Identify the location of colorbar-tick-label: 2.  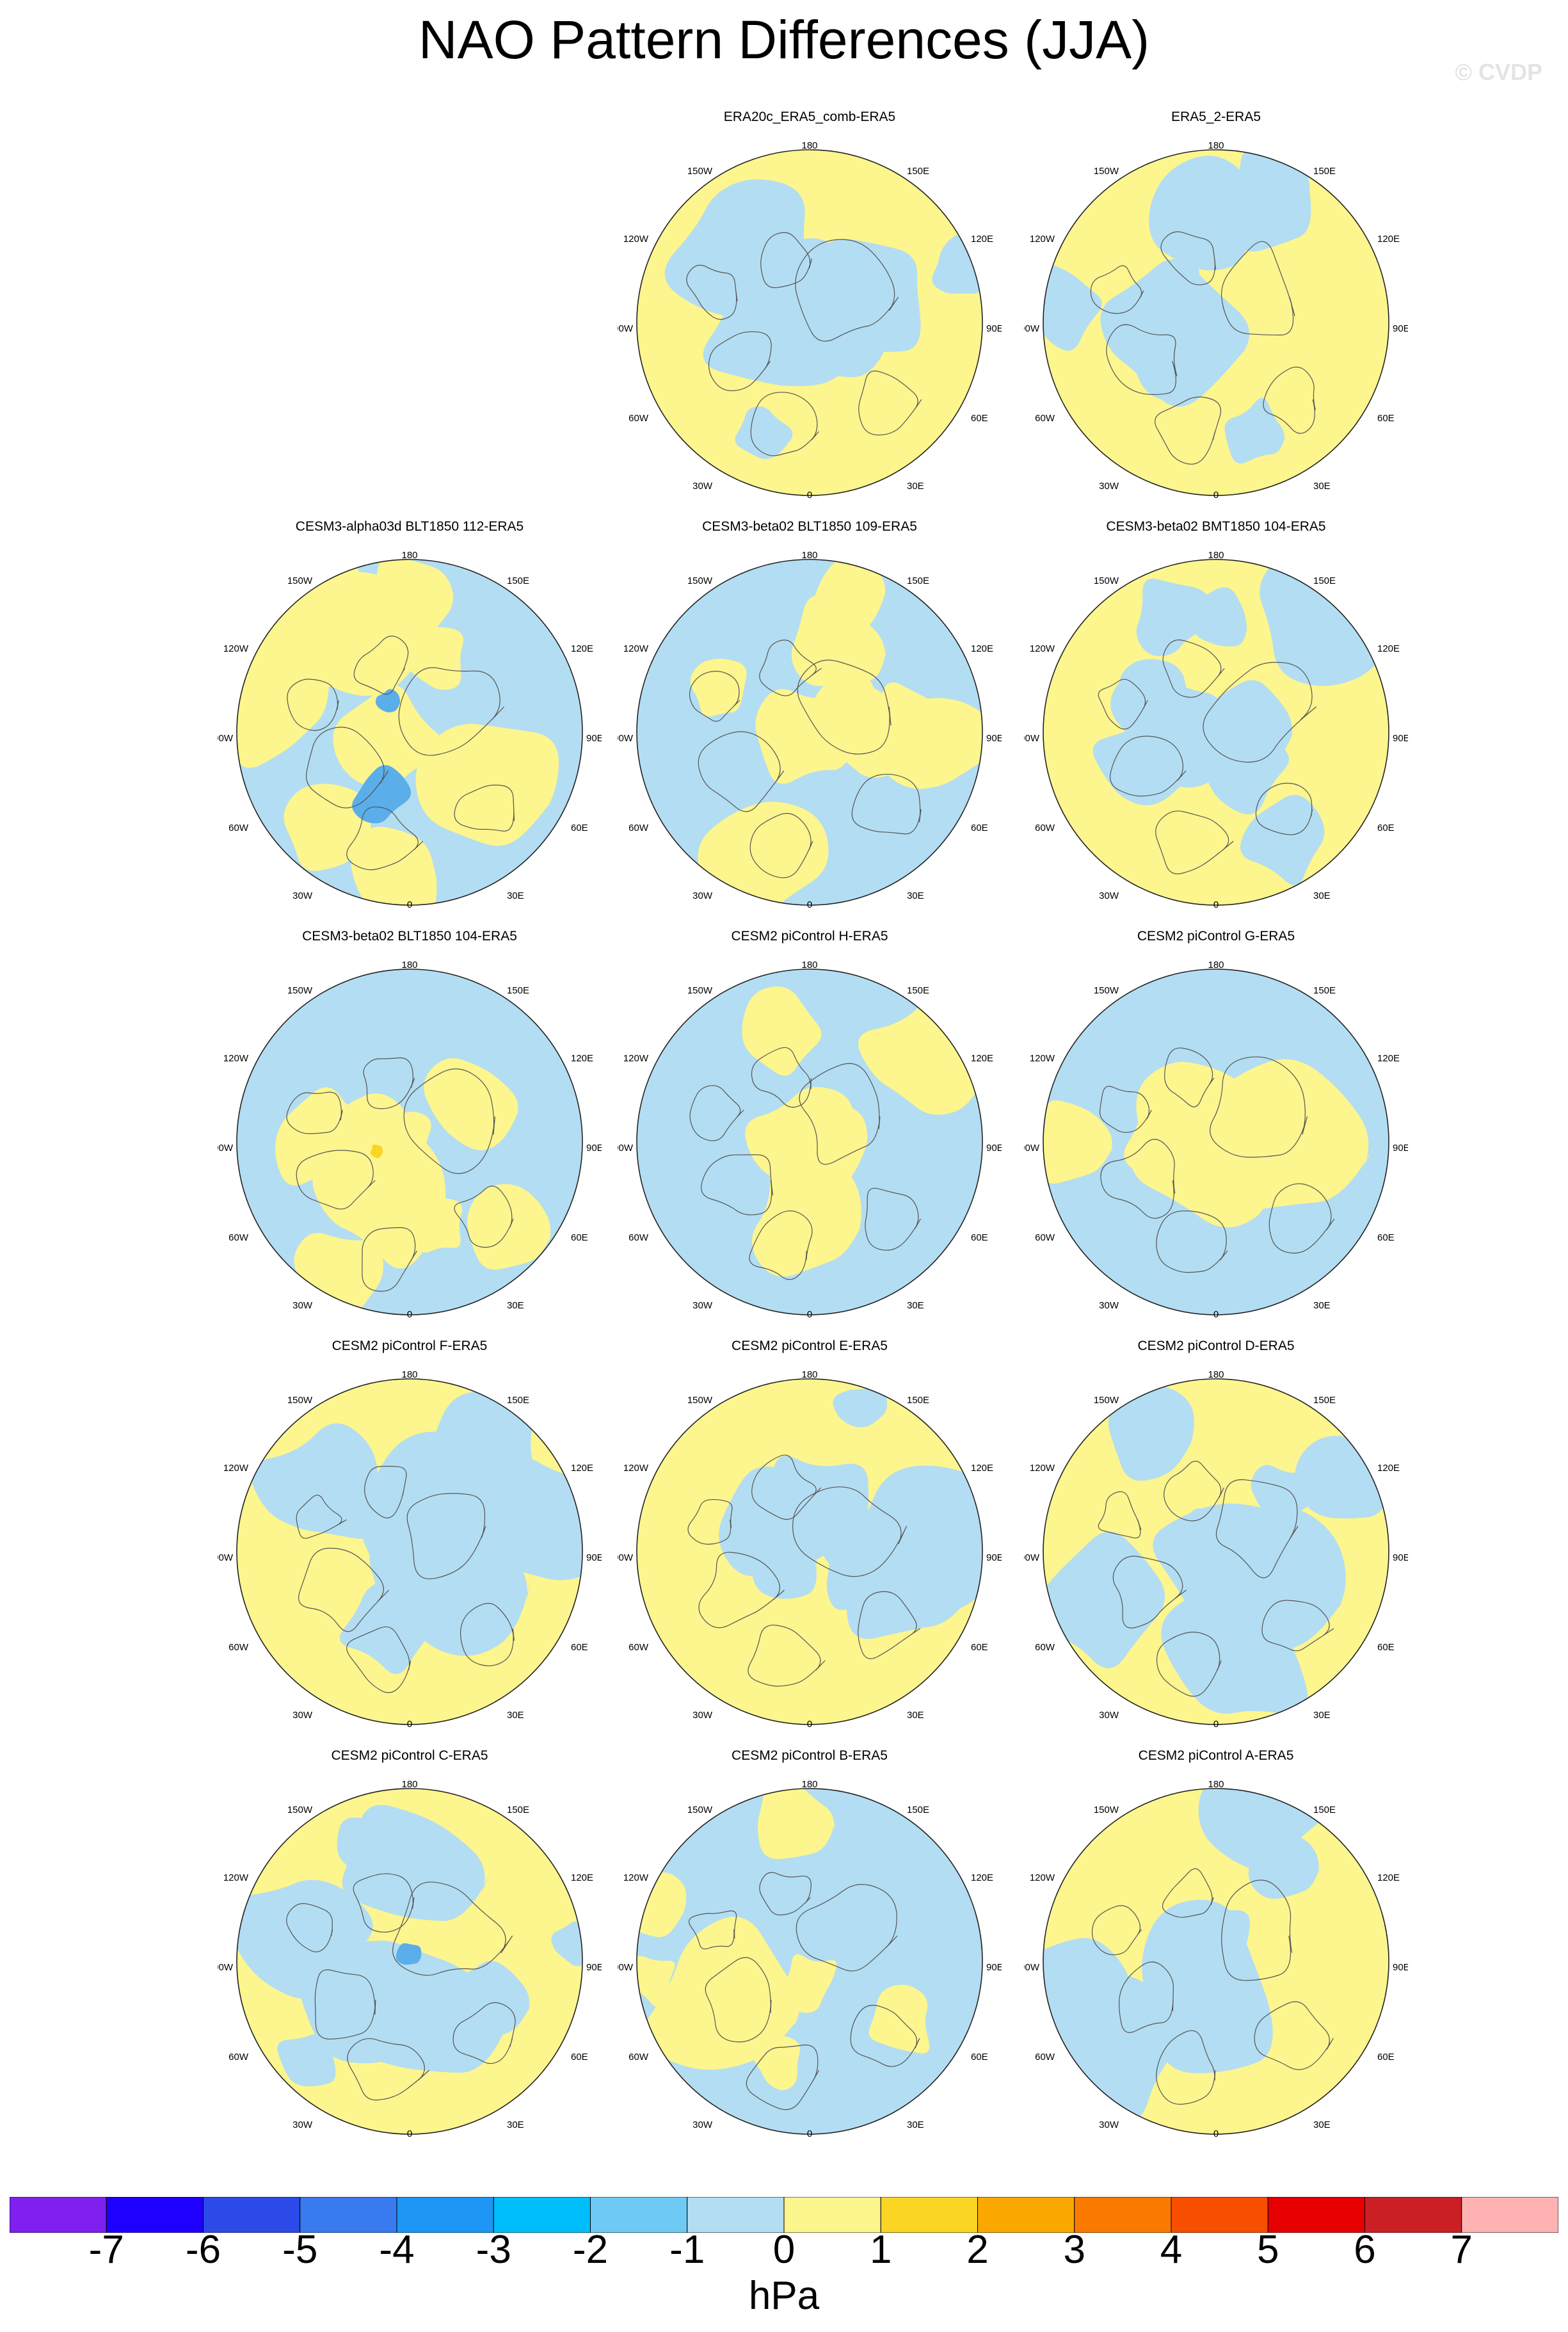
(977, 2250).